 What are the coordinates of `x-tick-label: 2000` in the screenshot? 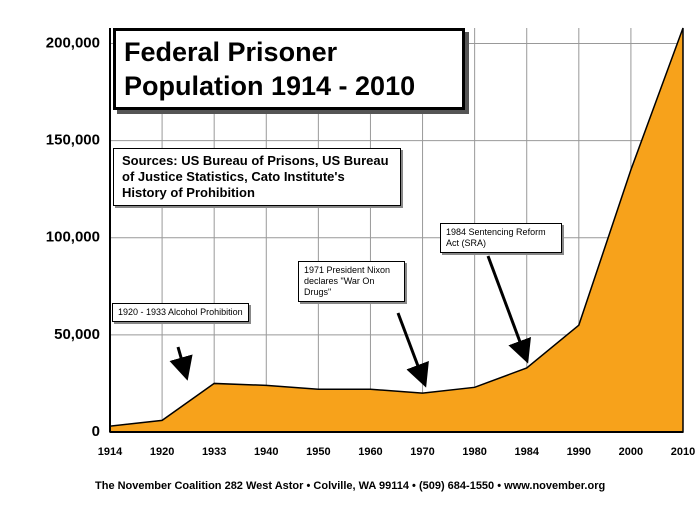 It's located at (631, 452).